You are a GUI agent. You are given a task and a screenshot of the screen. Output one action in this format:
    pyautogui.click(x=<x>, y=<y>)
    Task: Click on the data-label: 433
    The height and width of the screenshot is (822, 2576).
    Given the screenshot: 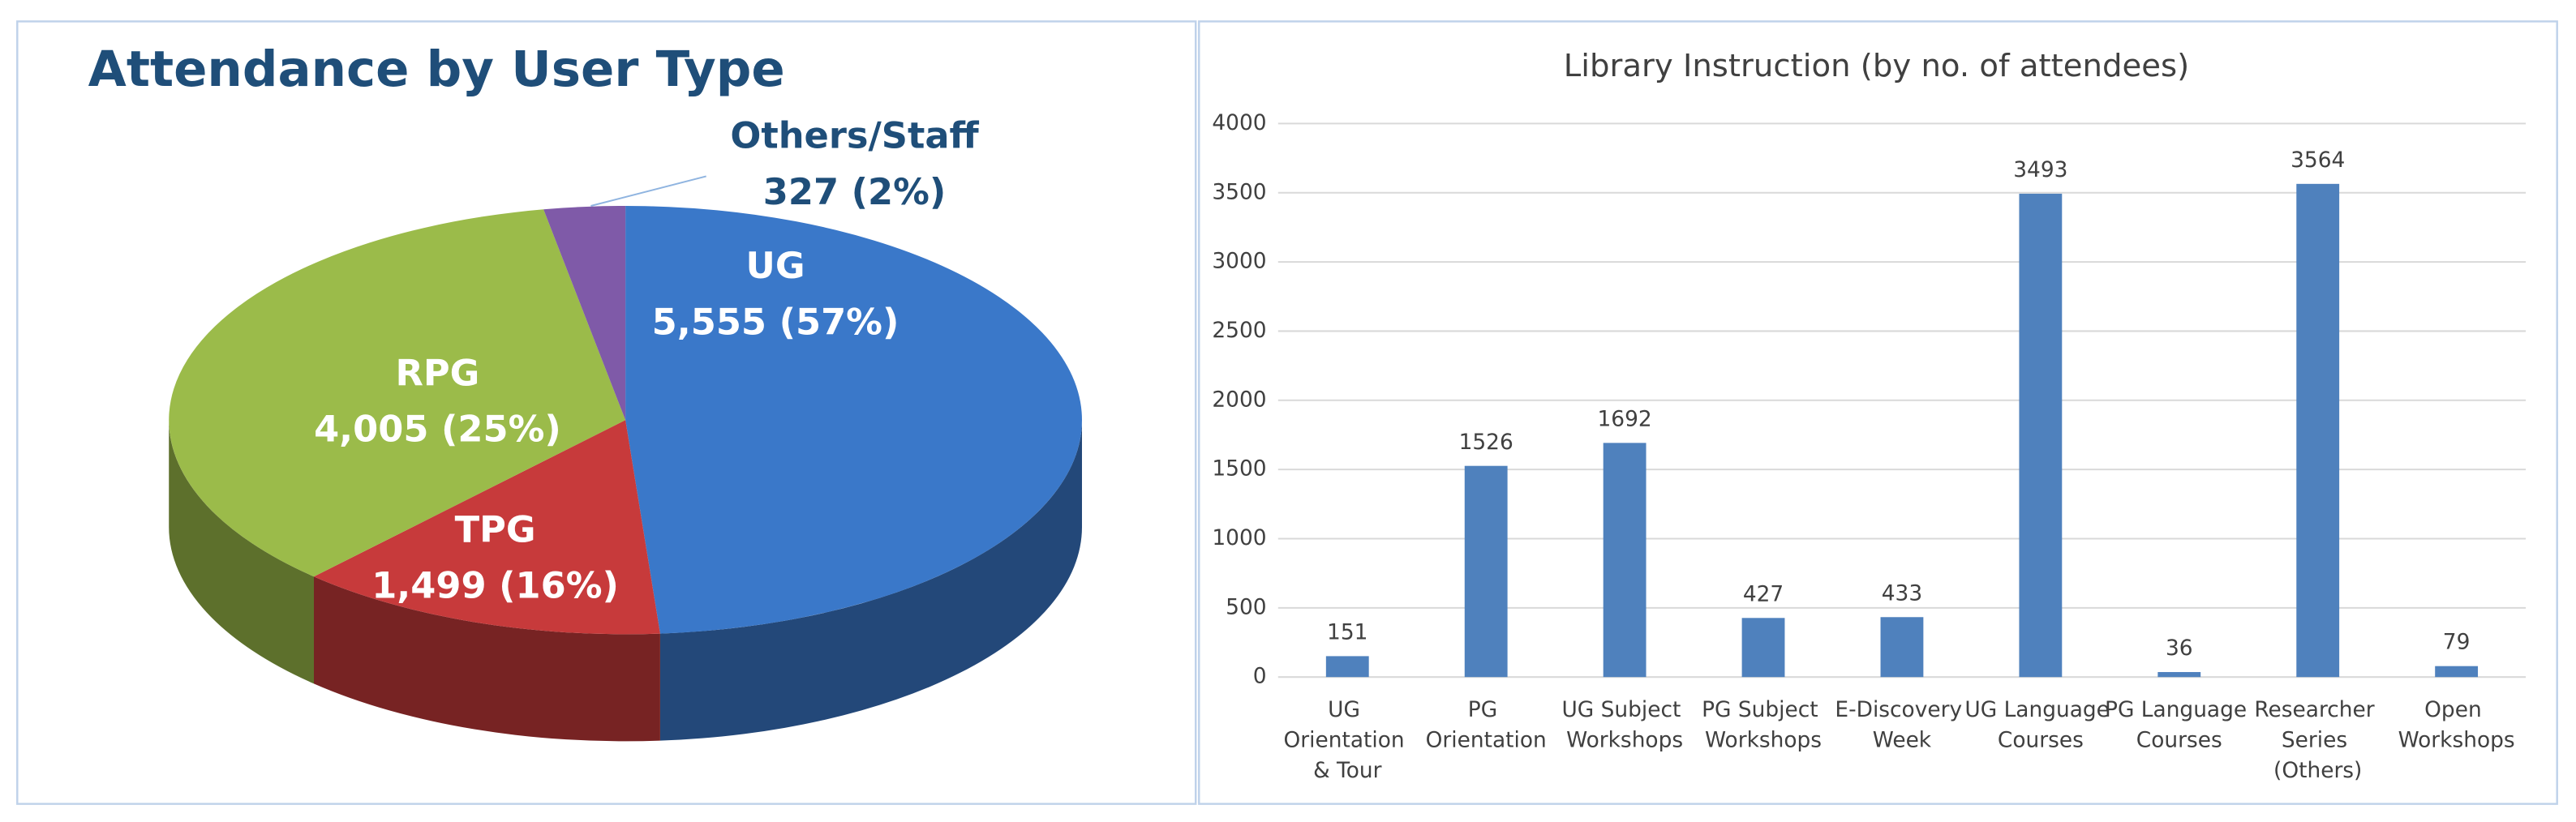 What is the action you would take?
    pyautogui.click(x=1902, y=593)
    